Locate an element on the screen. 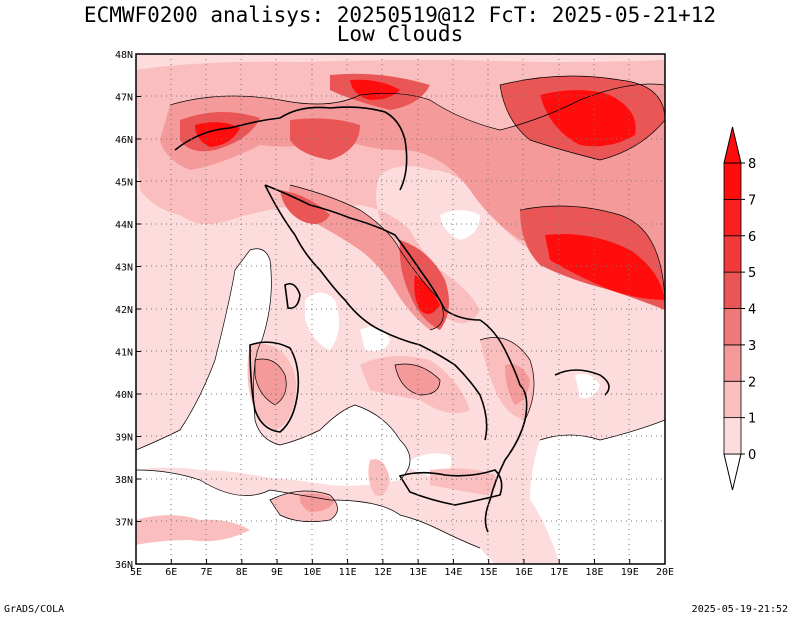  colorbar-label: 4 is located at coordinates (752, 310).